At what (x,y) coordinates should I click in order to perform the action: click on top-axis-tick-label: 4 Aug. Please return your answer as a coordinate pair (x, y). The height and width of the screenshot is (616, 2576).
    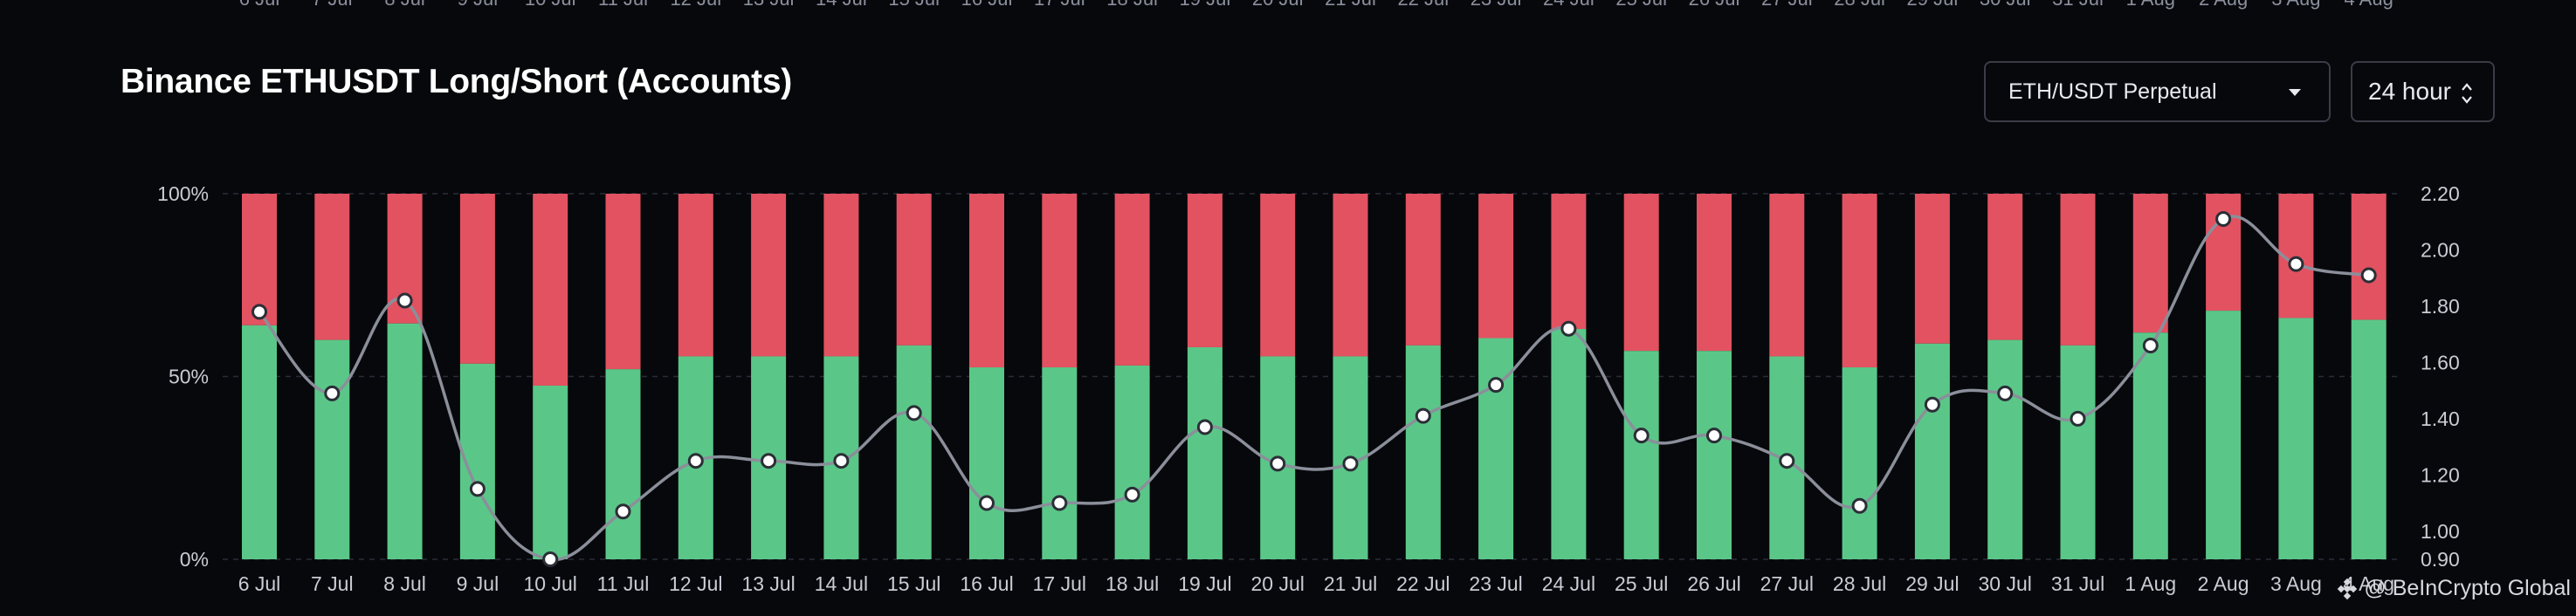
    Looking at the image, I should click on (2369, 5).